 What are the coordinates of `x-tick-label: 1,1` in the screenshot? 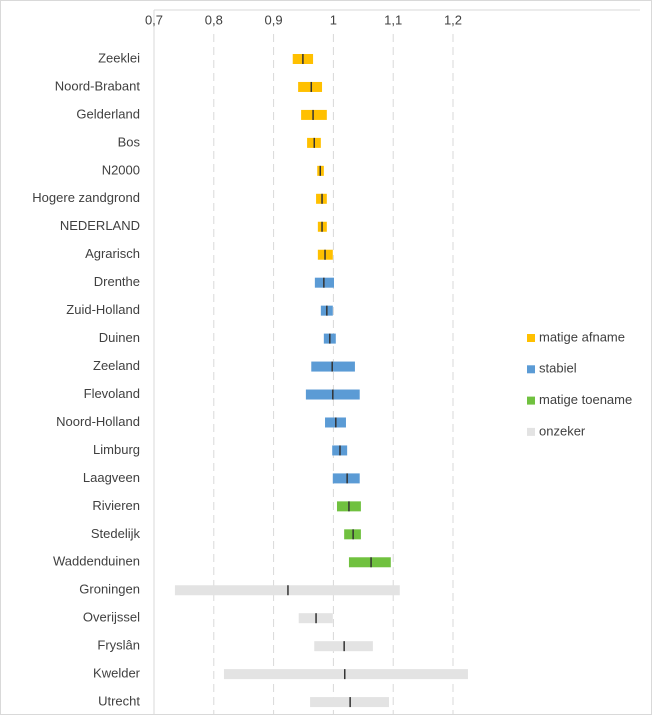 It's located at (393, 19).